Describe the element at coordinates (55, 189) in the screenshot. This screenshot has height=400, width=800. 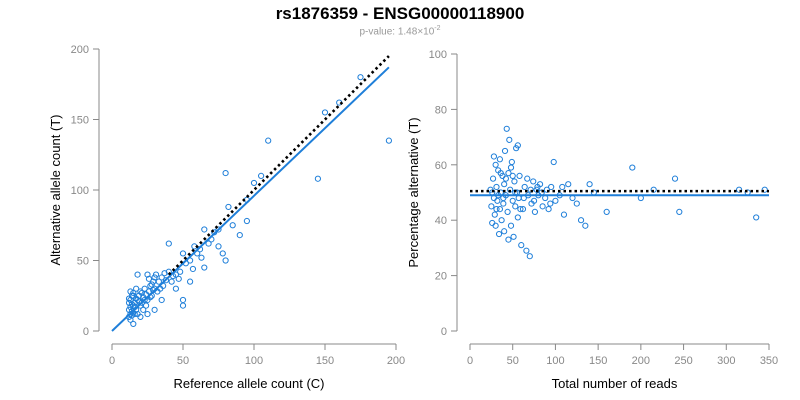
I see `y-axis-title: Alternative allele count (T)` at that location.